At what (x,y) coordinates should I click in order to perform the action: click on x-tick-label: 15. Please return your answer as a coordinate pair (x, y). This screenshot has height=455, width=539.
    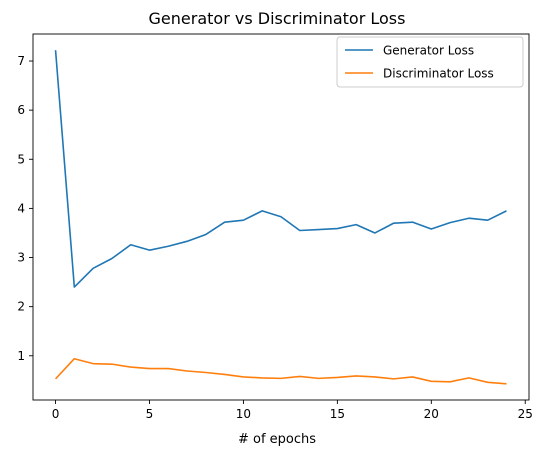
    Looking at the image, I should click on (337, 414).